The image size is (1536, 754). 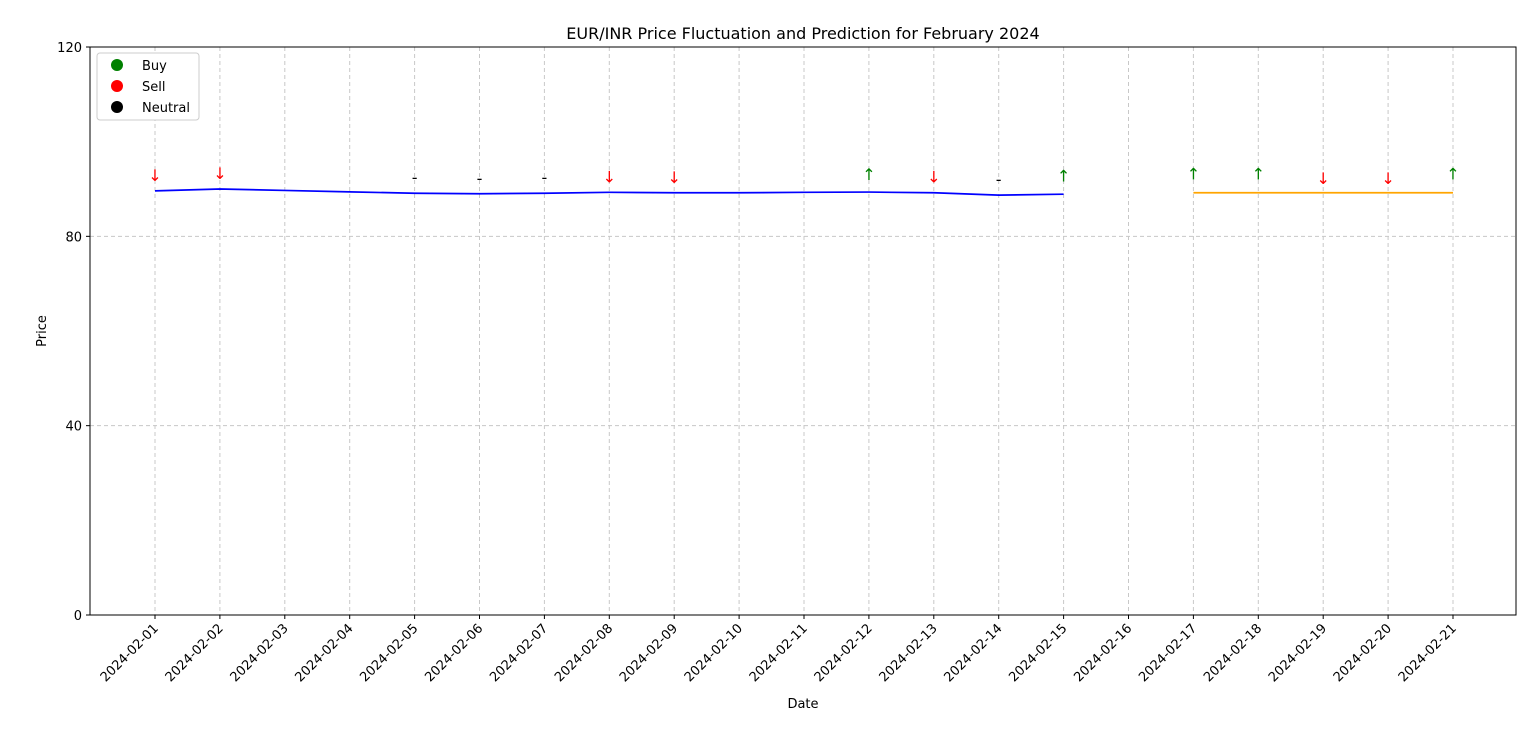 I want to click on x-tick-label: 2024-02-14, so click(x=973, y=653).